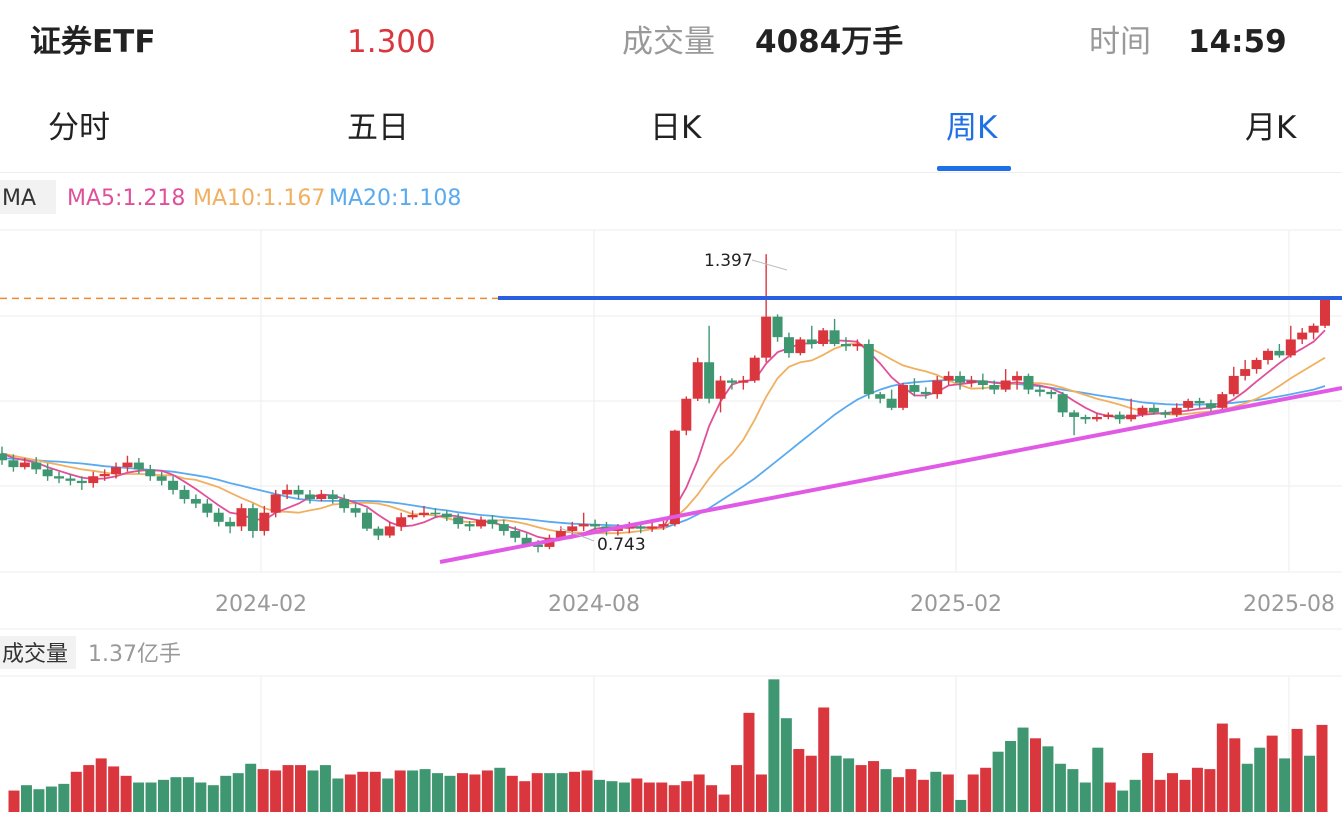 This screenshot has height=826, width=1342. Describe the element at coordinates (79, 128) in the screenshot. I see `tab-intraday: 分时` at that location.